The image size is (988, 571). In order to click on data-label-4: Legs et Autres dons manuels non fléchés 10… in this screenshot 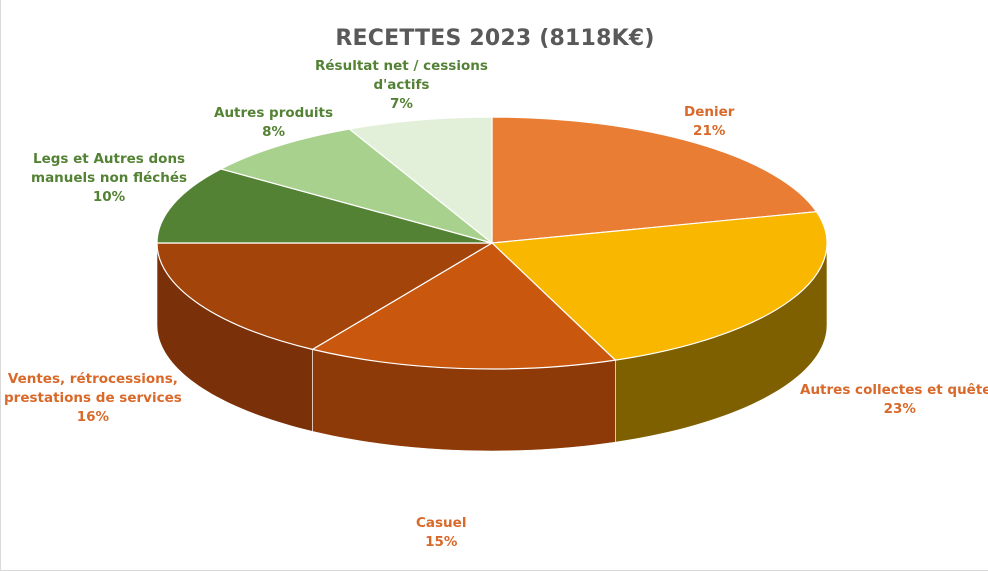, I will do `click(109, 178)`.